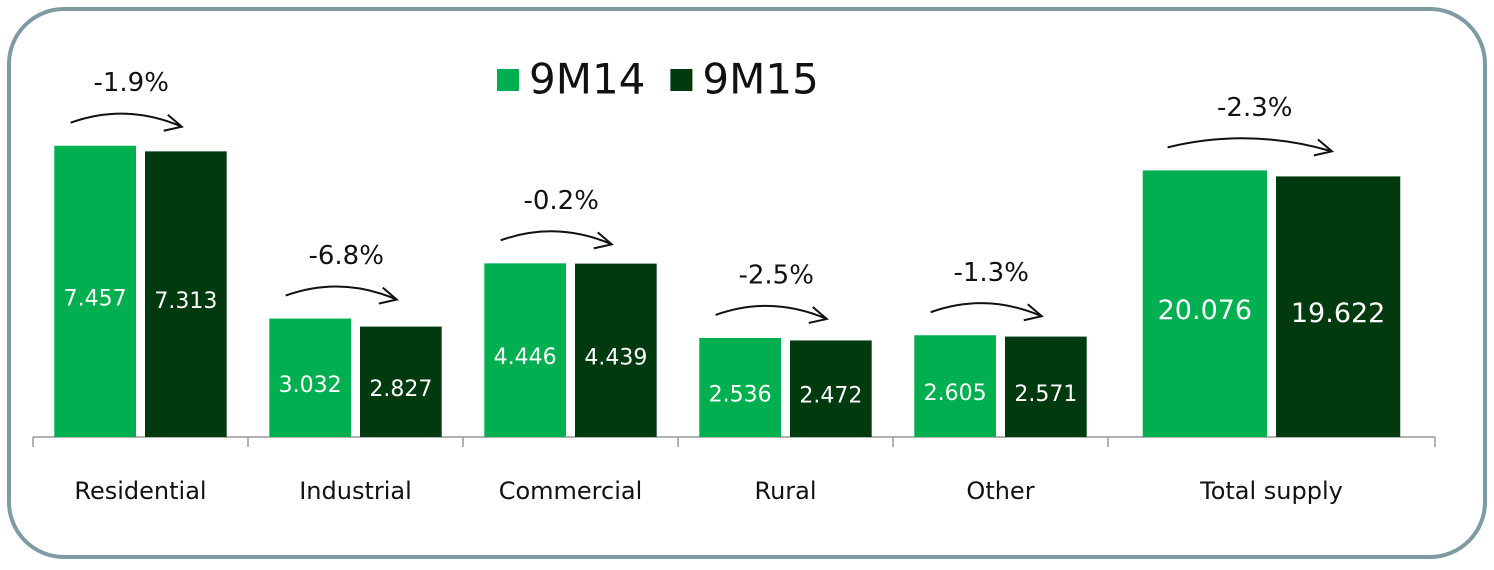 The width and height of the screenshot is (1494, 570). What do you see at coordinates (785, 491) in the screenshot?
I see `x-tick-label: Rural` at bounding box center [785, 491].